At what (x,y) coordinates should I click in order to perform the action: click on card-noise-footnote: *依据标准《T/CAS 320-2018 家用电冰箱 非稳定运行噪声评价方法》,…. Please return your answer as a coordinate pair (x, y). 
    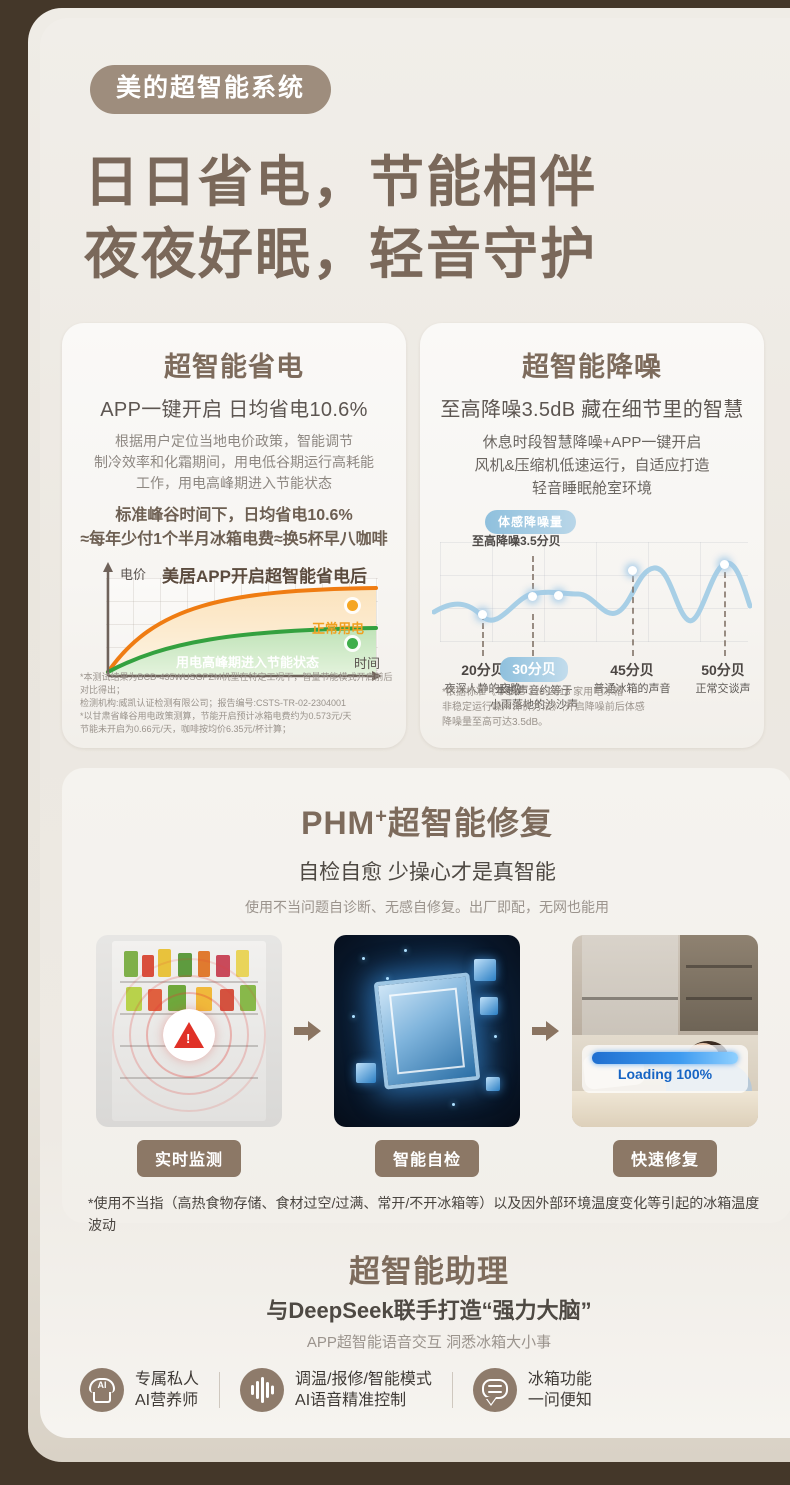
    Looking at the image, I should click on (543, 707).